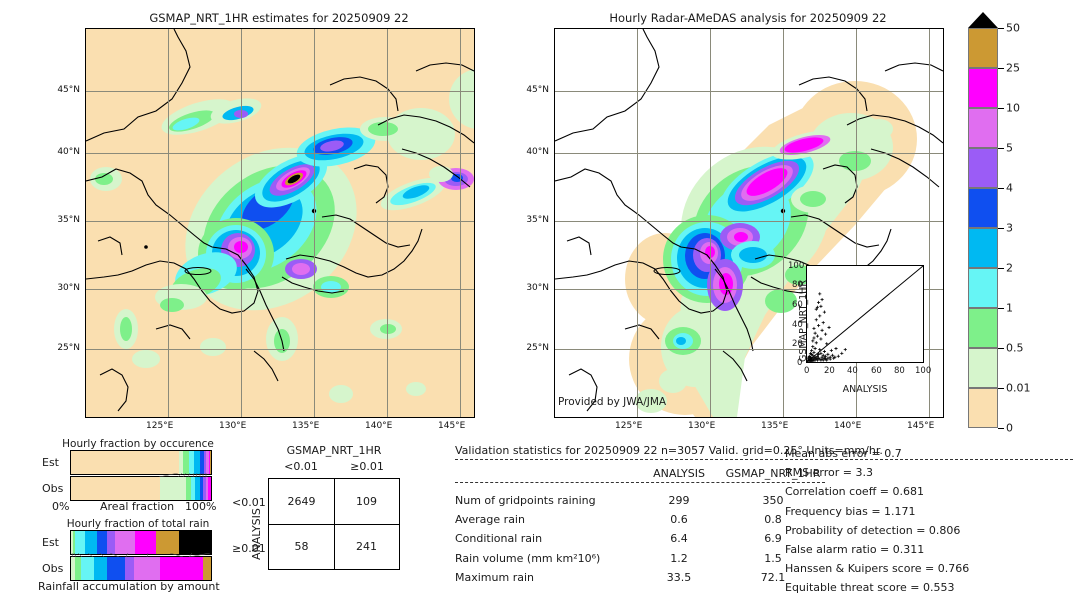 Image resolution: width=1080 pixels, height=612 pixels. I want to click on validation-score-line: Frequency bias = 1.171, so click(850, 511).